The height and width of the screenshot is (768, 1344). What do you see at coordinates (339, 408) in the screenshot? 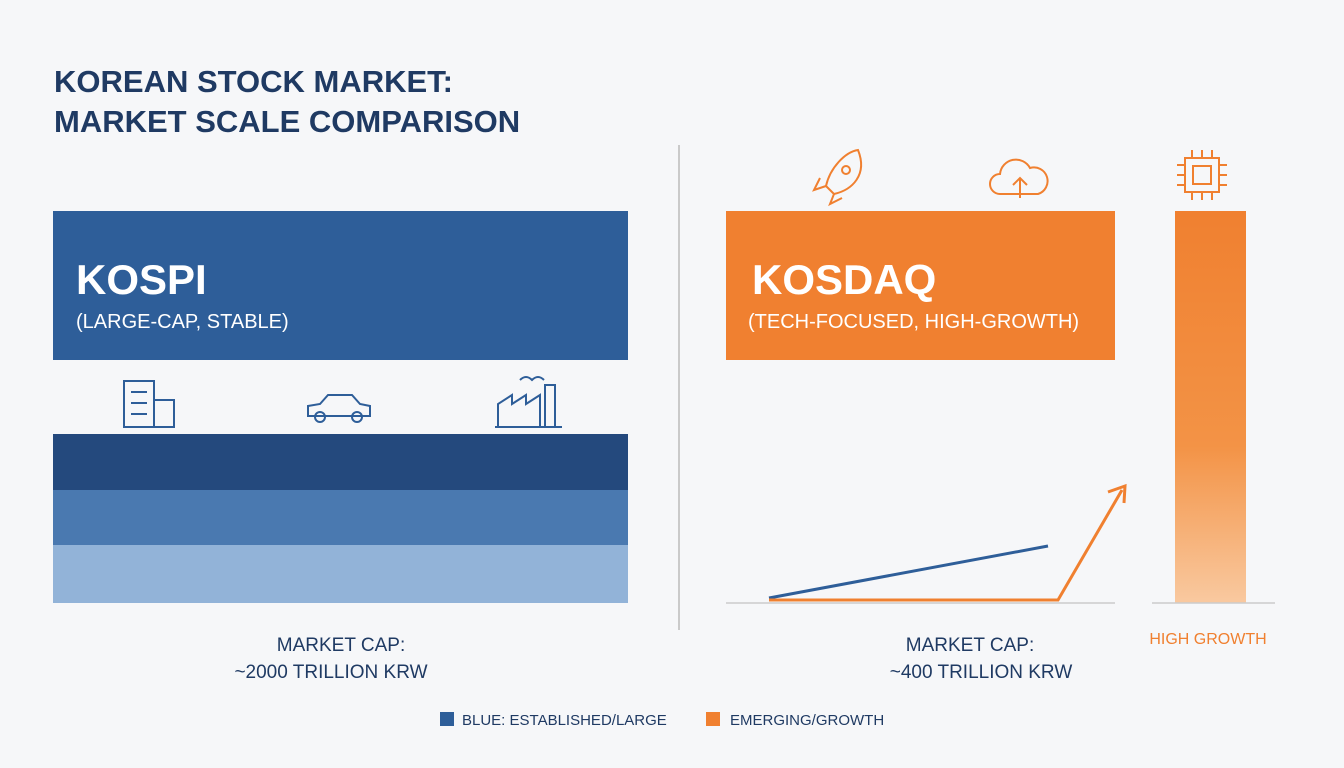
I see `car-icon` at bounding box center [339, 408].